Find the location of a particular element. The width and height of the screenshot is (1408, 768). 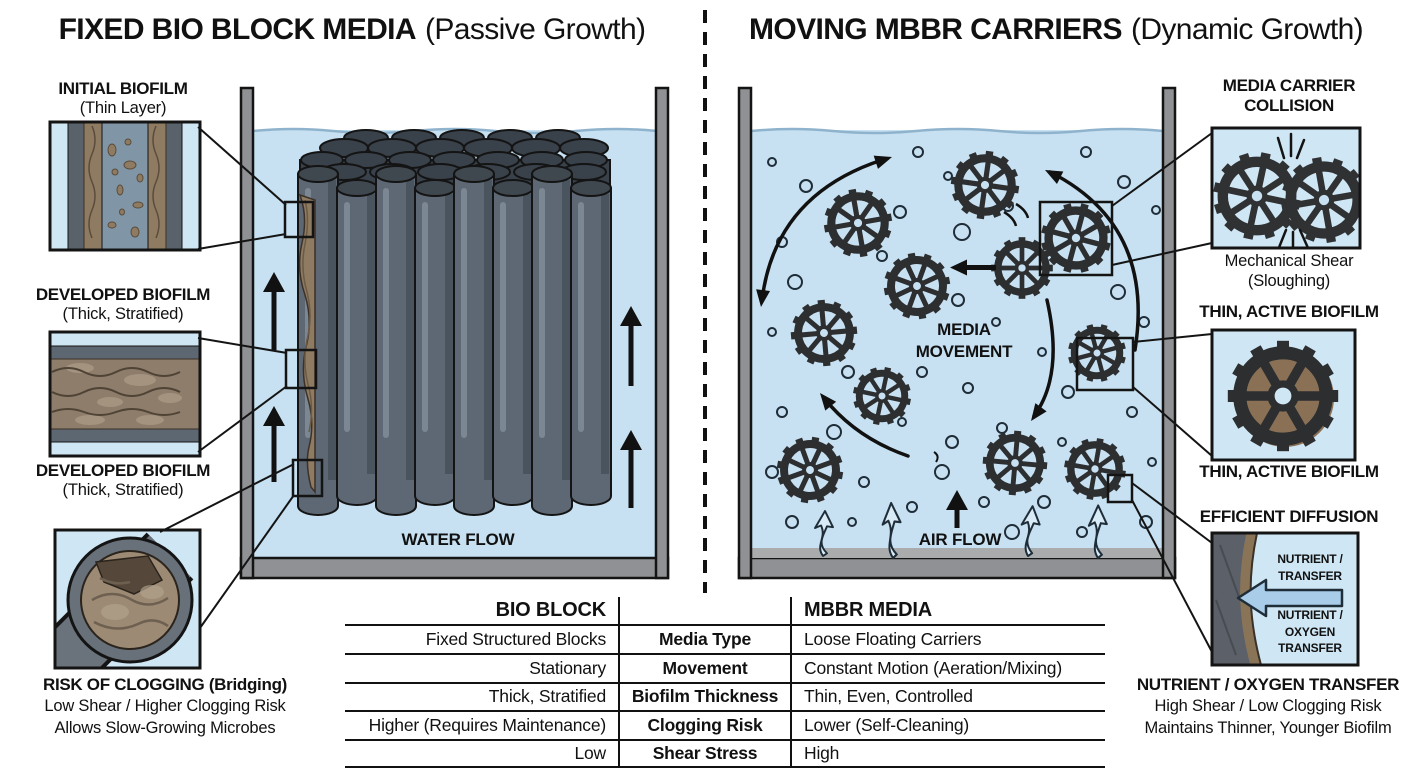

bubbles is located at coordinates (963, 343).